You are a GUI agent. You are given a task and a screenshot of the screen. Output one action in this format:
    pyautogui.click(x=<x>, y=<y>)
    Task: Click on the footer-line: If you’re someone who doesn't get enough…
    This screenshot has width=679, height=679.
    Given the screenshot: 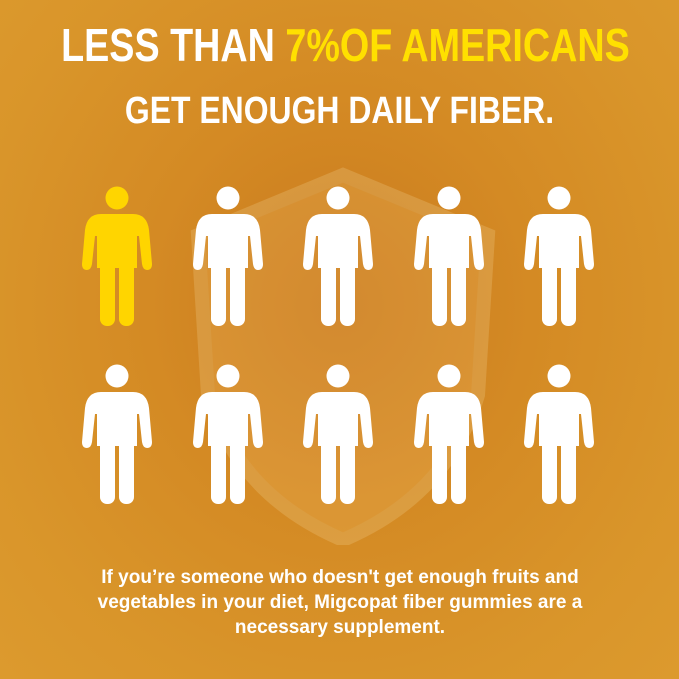 What is the action you would take?
    pyautogui.click(x=340, y=577)
    